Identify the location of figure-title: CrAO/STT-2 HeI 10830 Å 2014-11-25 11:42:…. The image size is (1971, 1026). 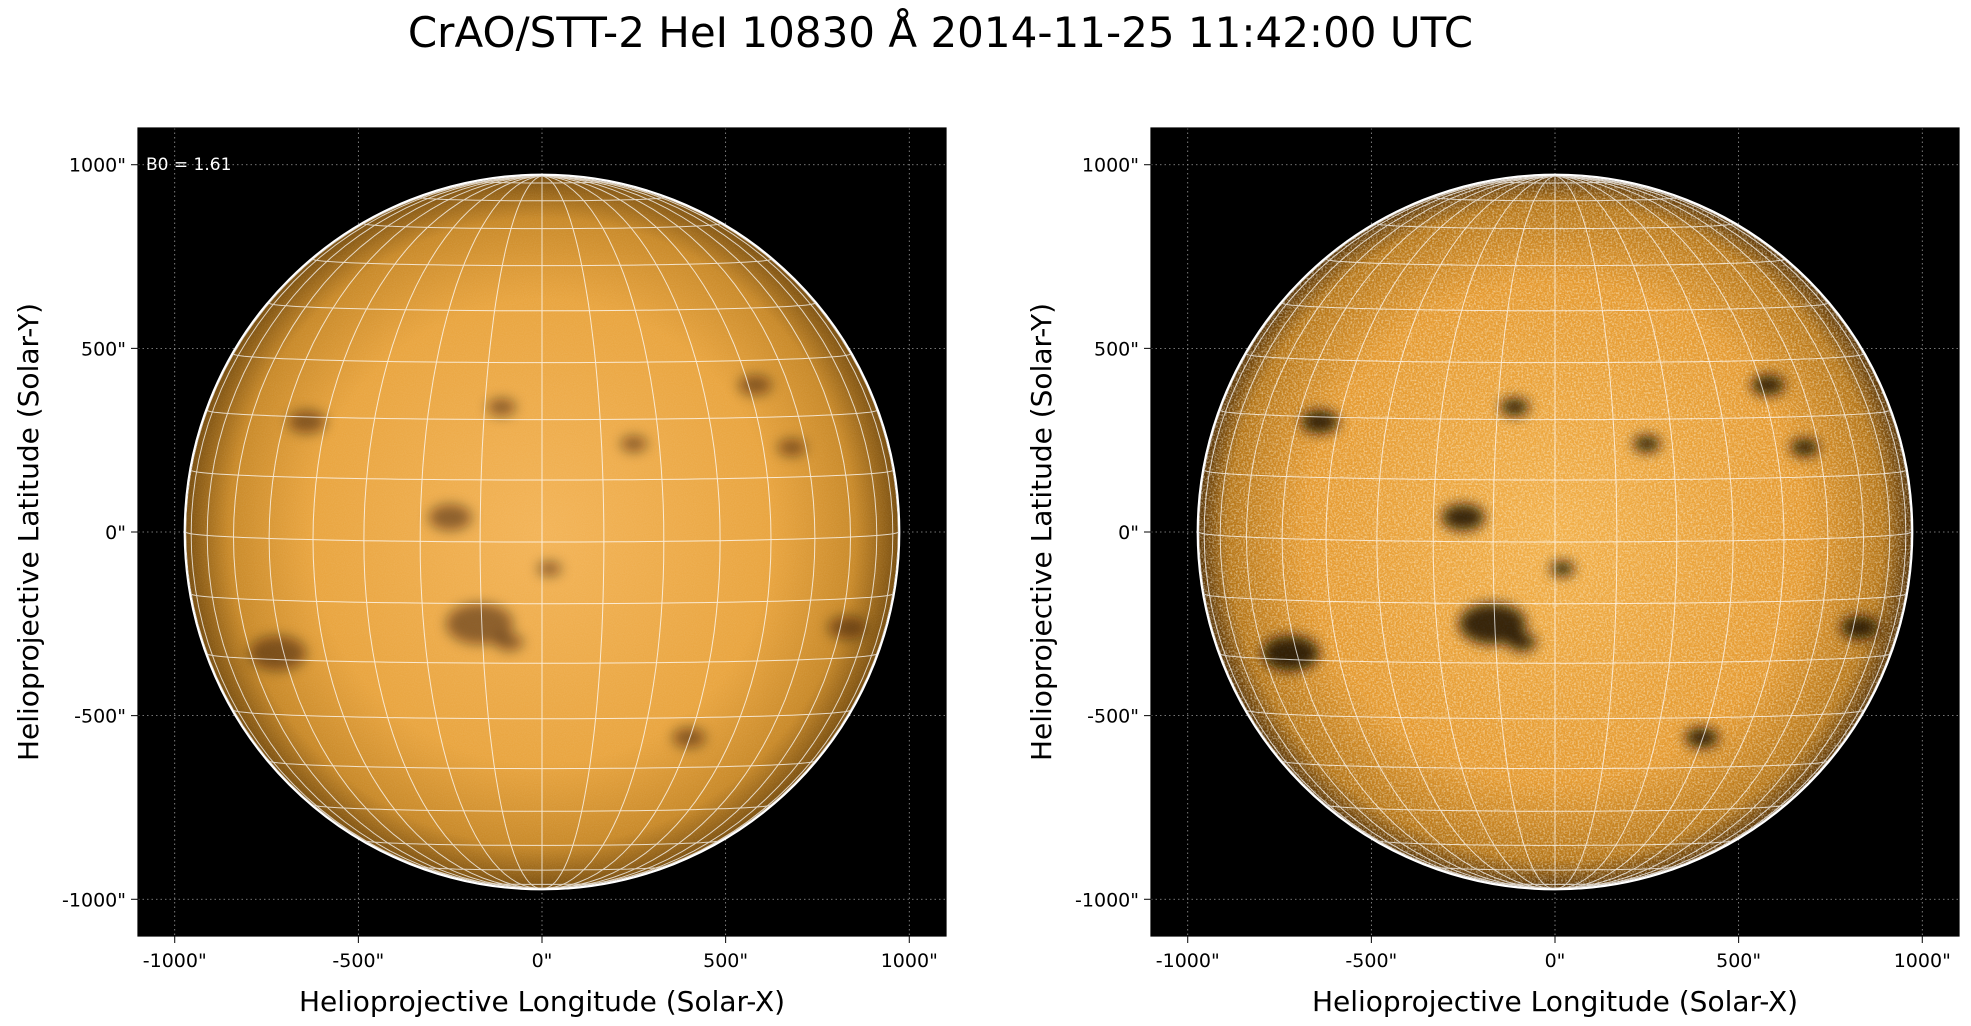
(940, 32).